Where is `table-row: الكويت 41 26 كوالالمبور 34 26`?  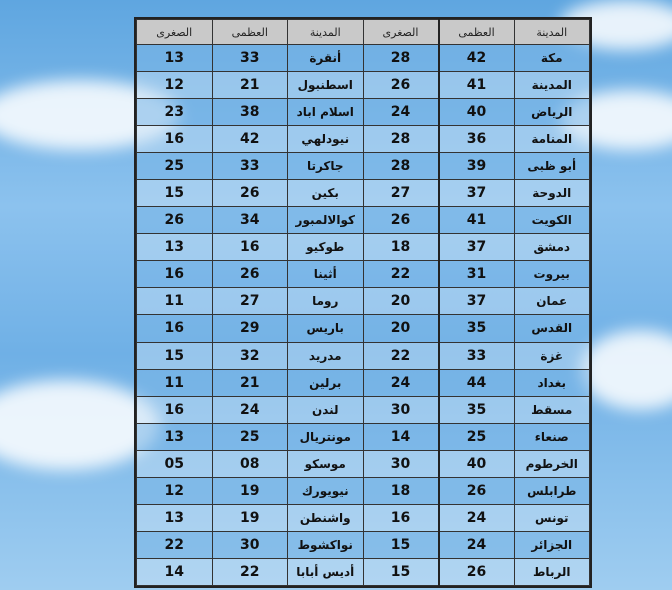 table-row: الكويت 41 26 كوالالمبور 34 26 is located at coordinates (363, 220).